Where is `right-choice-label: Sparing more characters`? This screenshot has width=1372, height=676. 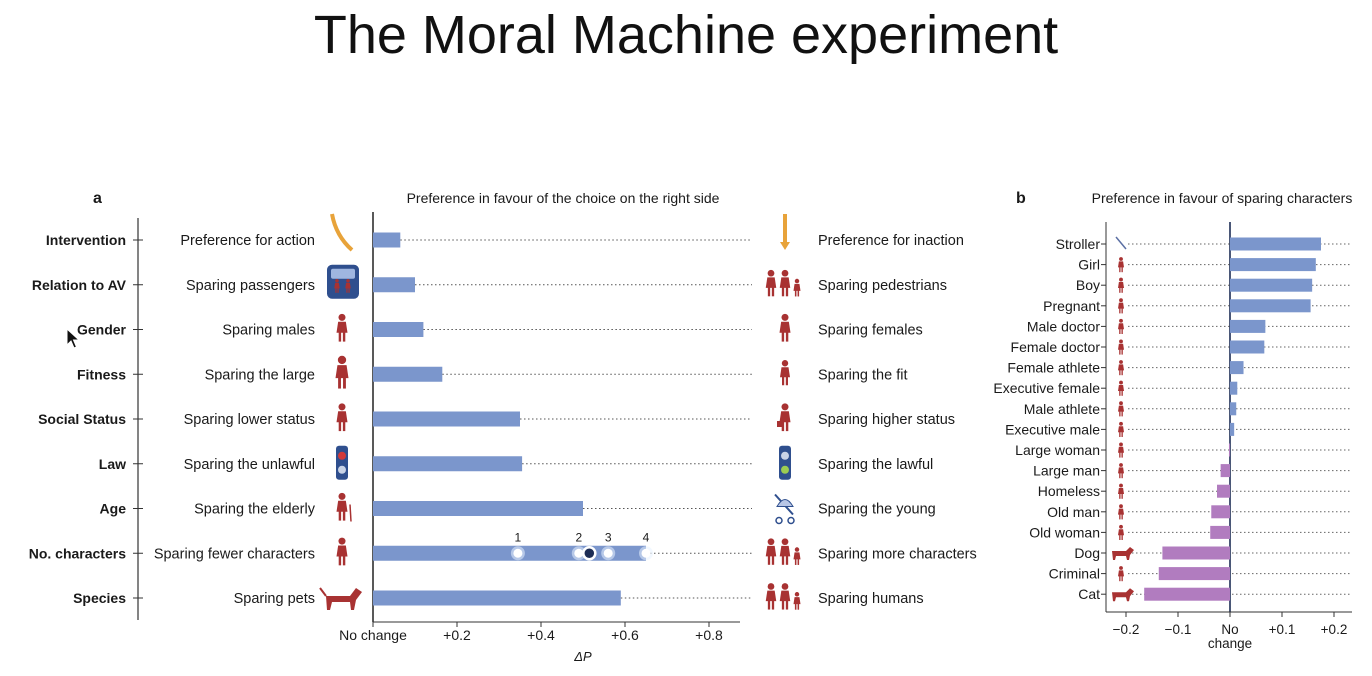
right-choice-label: Sparing more characters is located at coordinates (897, 554).